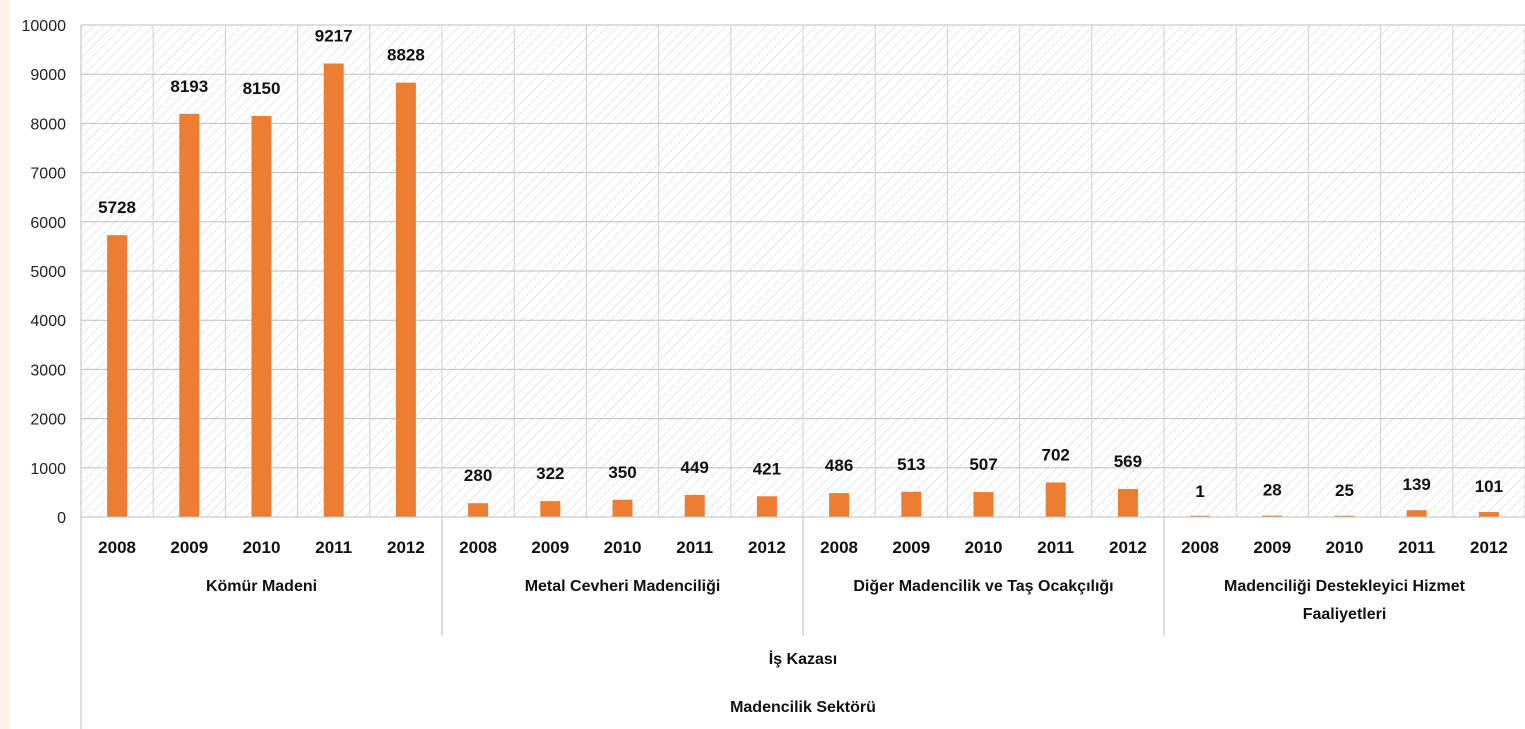  Describe the element at coordinates (695, 467) in the screenshot. I see `data-label: 449` at that location.